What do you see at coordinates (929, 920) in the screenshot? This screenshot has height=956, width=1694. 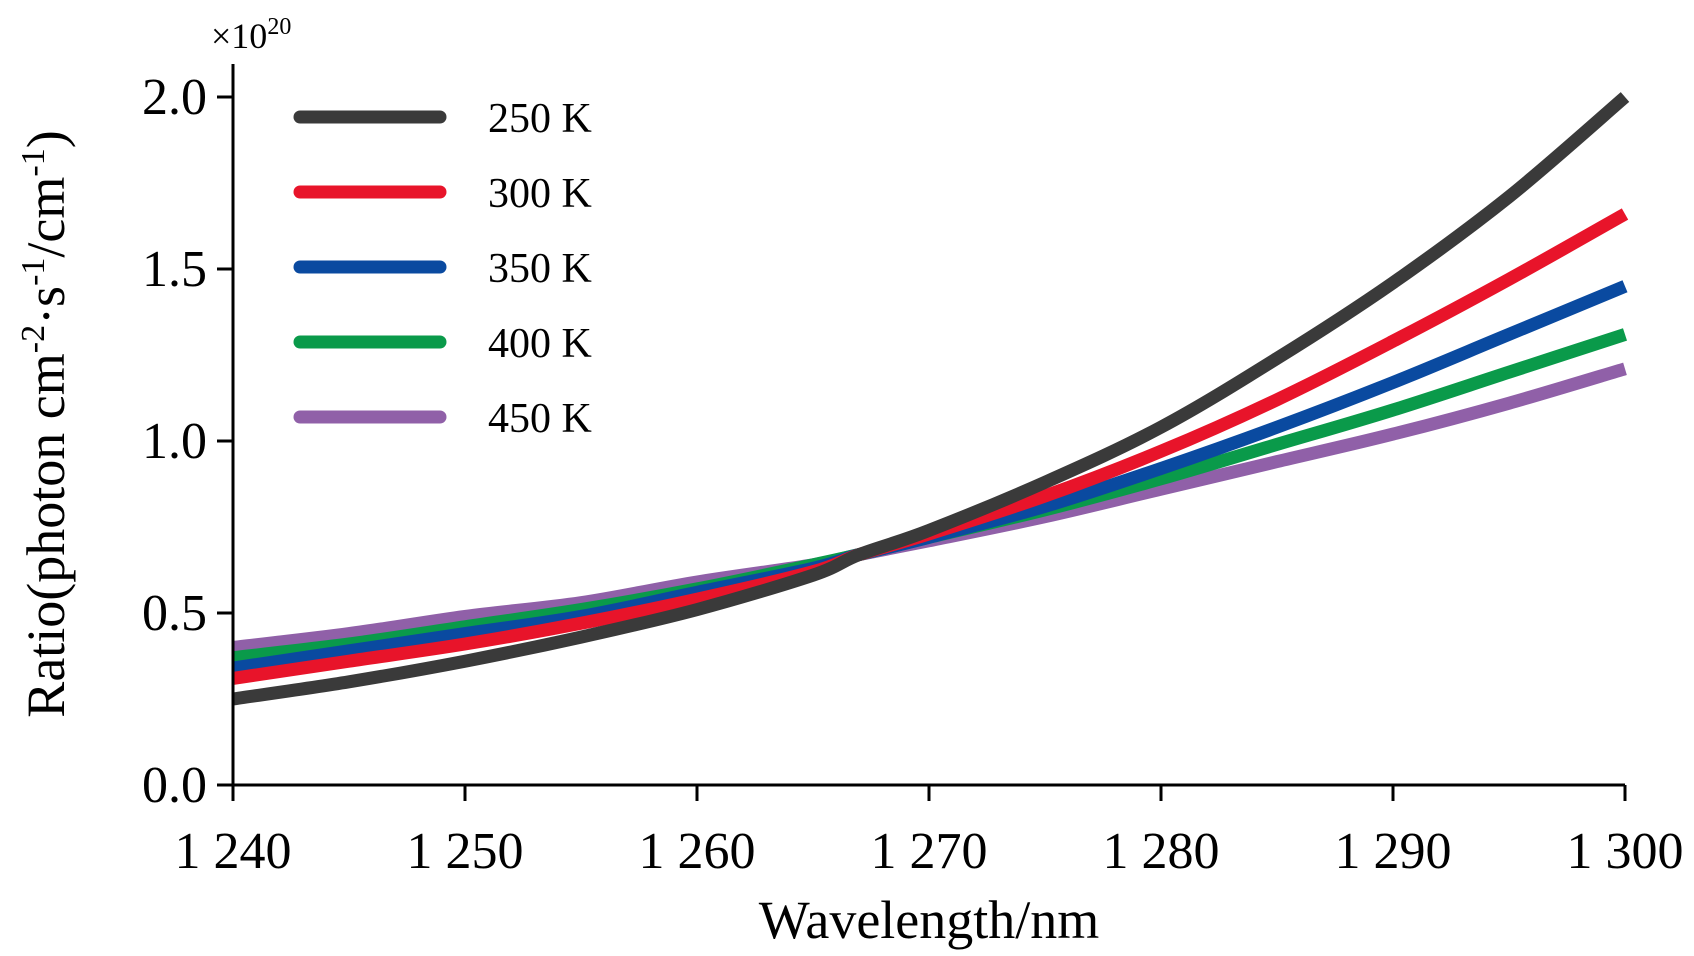 I see `x-axis-title: Wavelength/nm` at bounding box center [929, 920].